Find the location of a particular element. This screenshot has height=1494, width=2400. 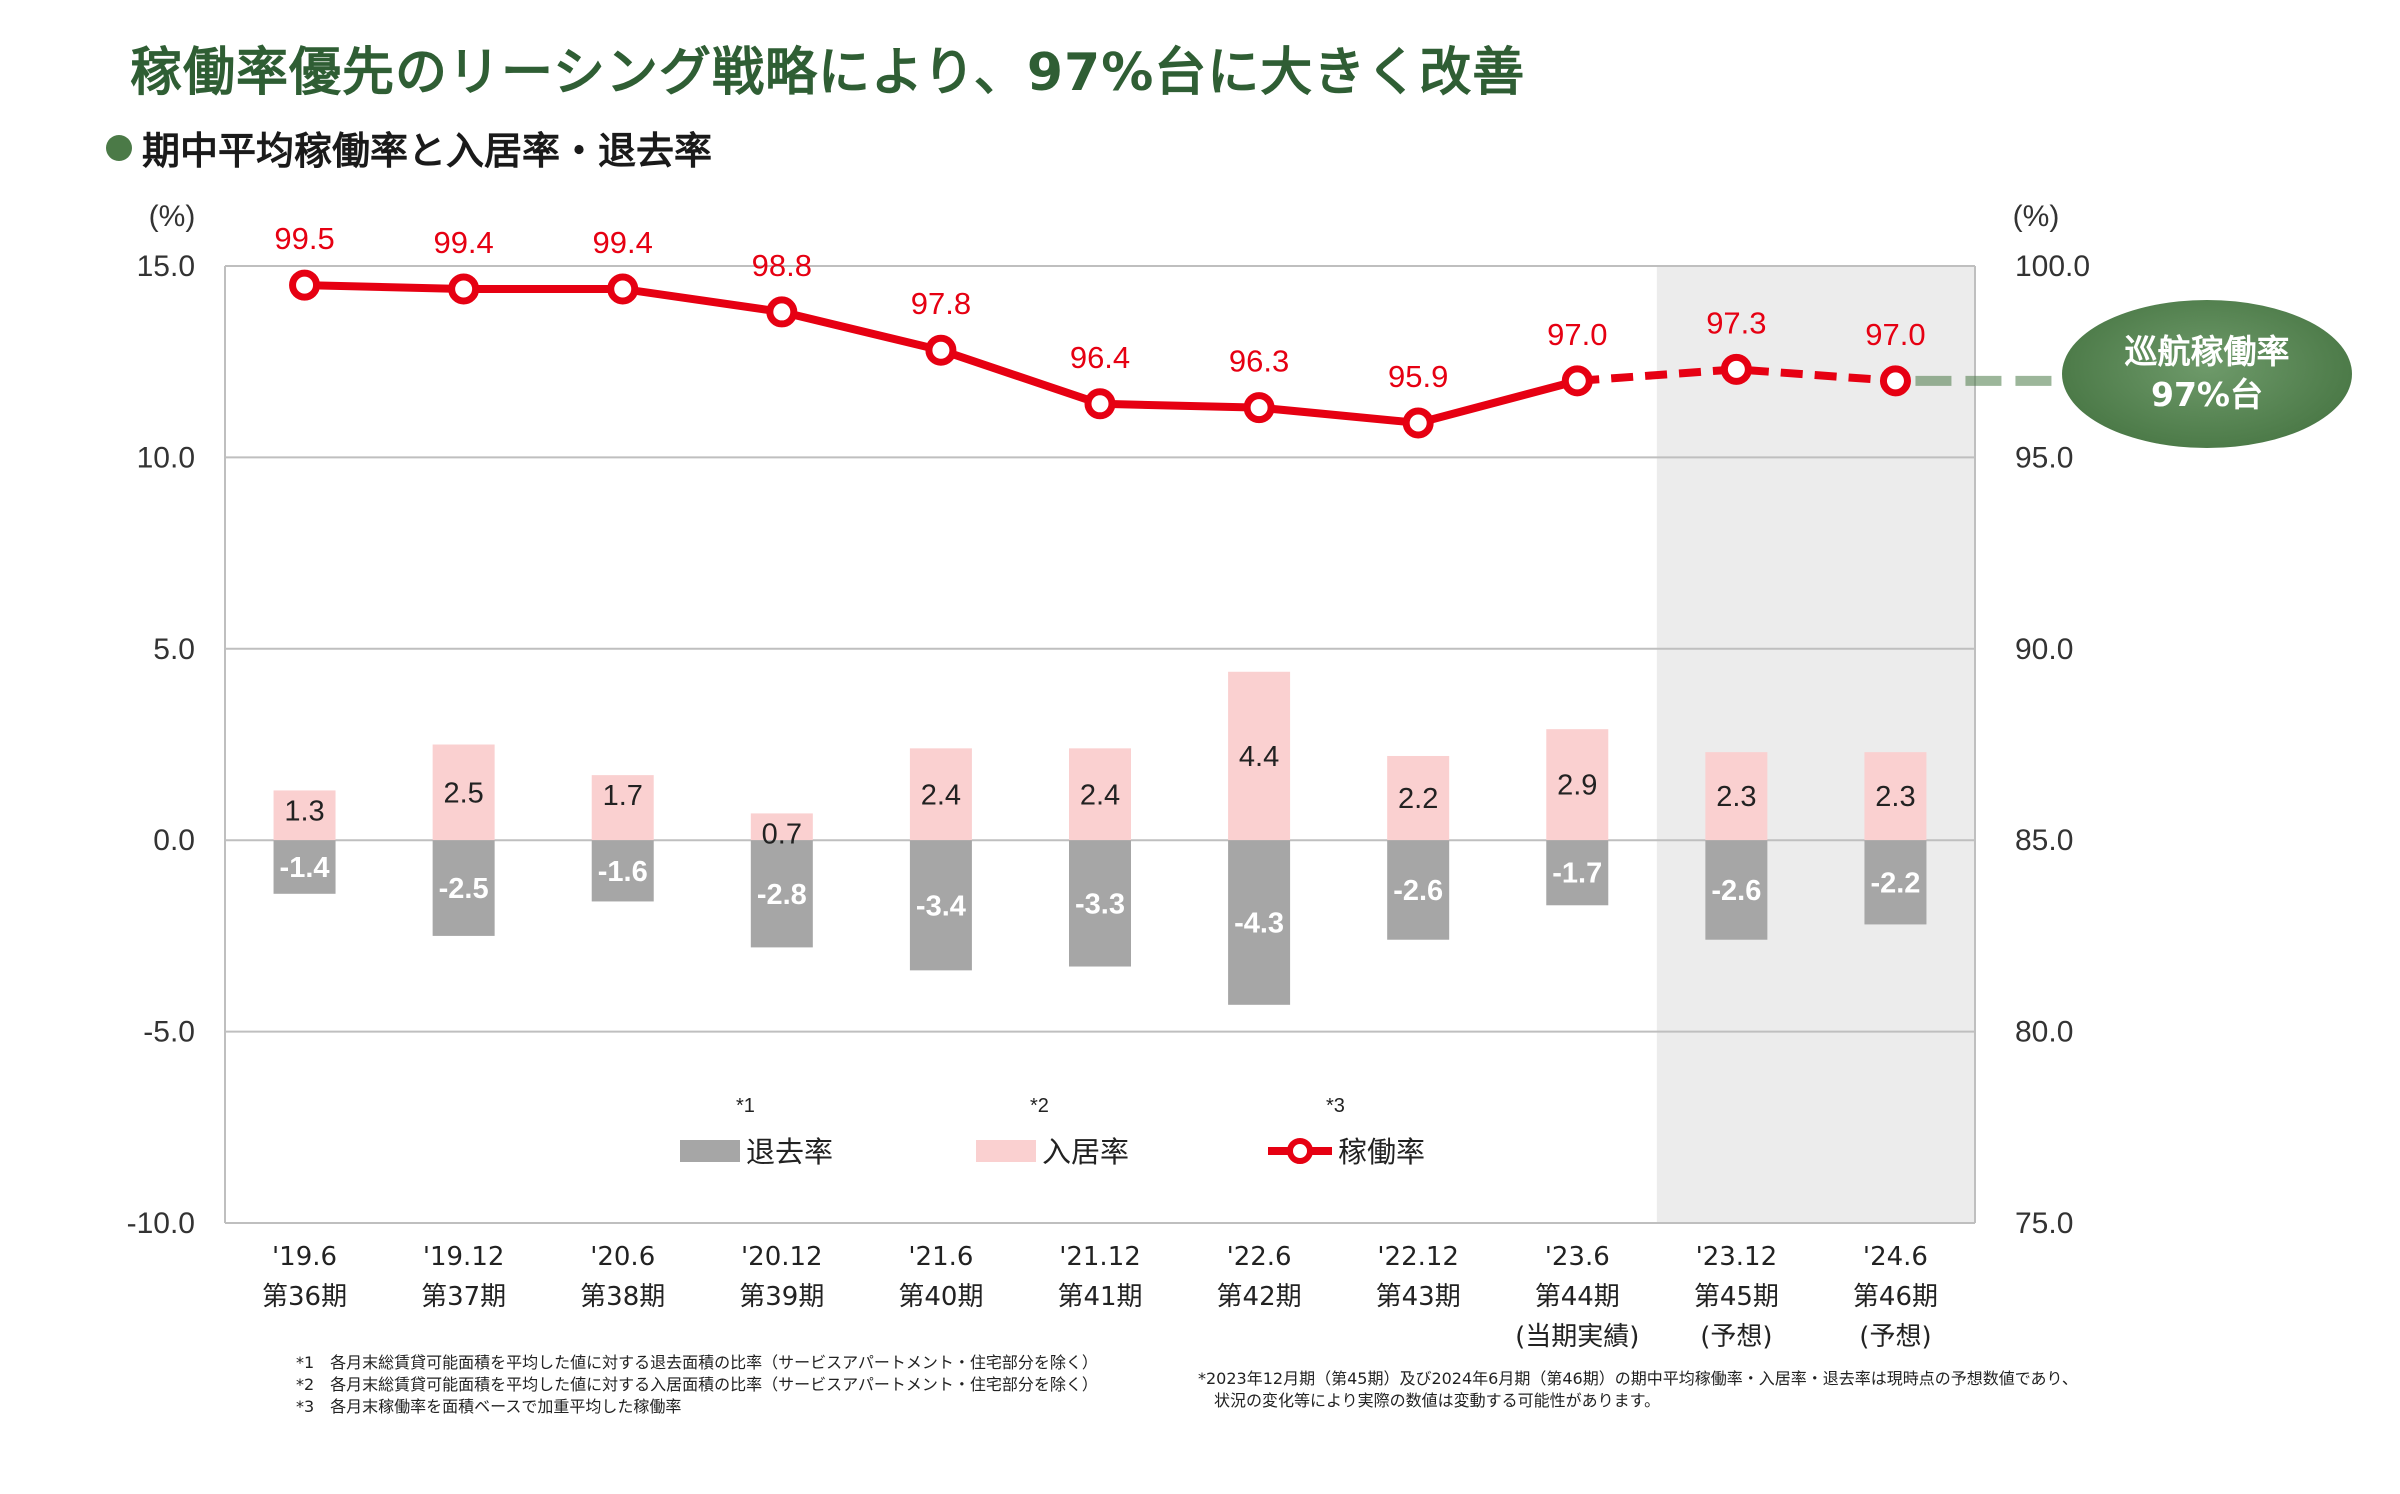

rate-line-forecast is located at coordinates (1736, 375).